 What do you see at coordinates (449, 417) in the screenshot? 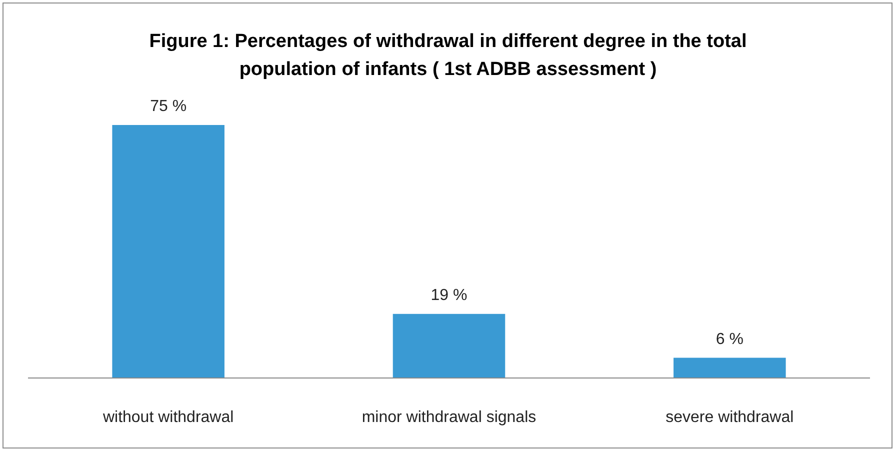
I see `x-tick-label: minor withdrawal signals` at bounding box center [449, 417].